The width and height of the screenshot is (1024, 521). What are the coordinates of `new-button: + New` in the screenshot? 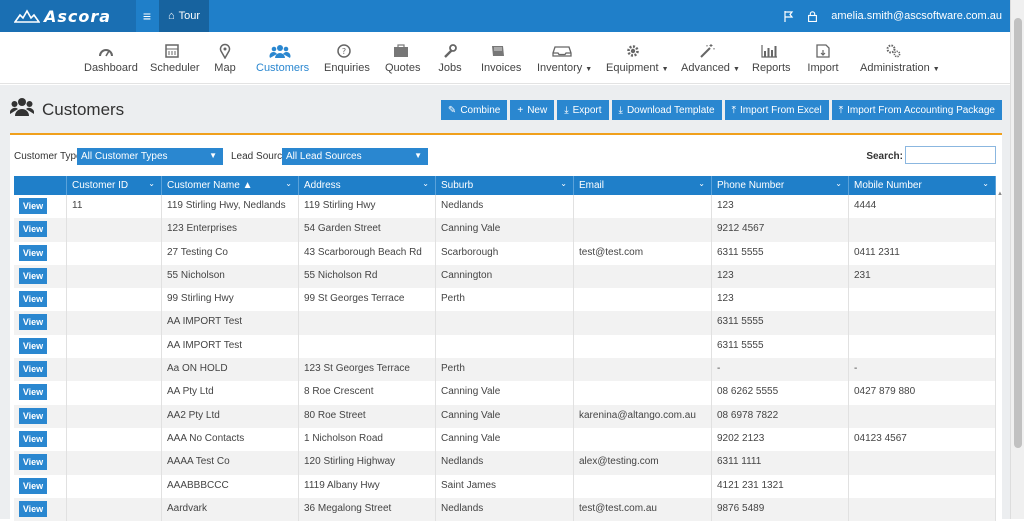 It's located at (532, 110).